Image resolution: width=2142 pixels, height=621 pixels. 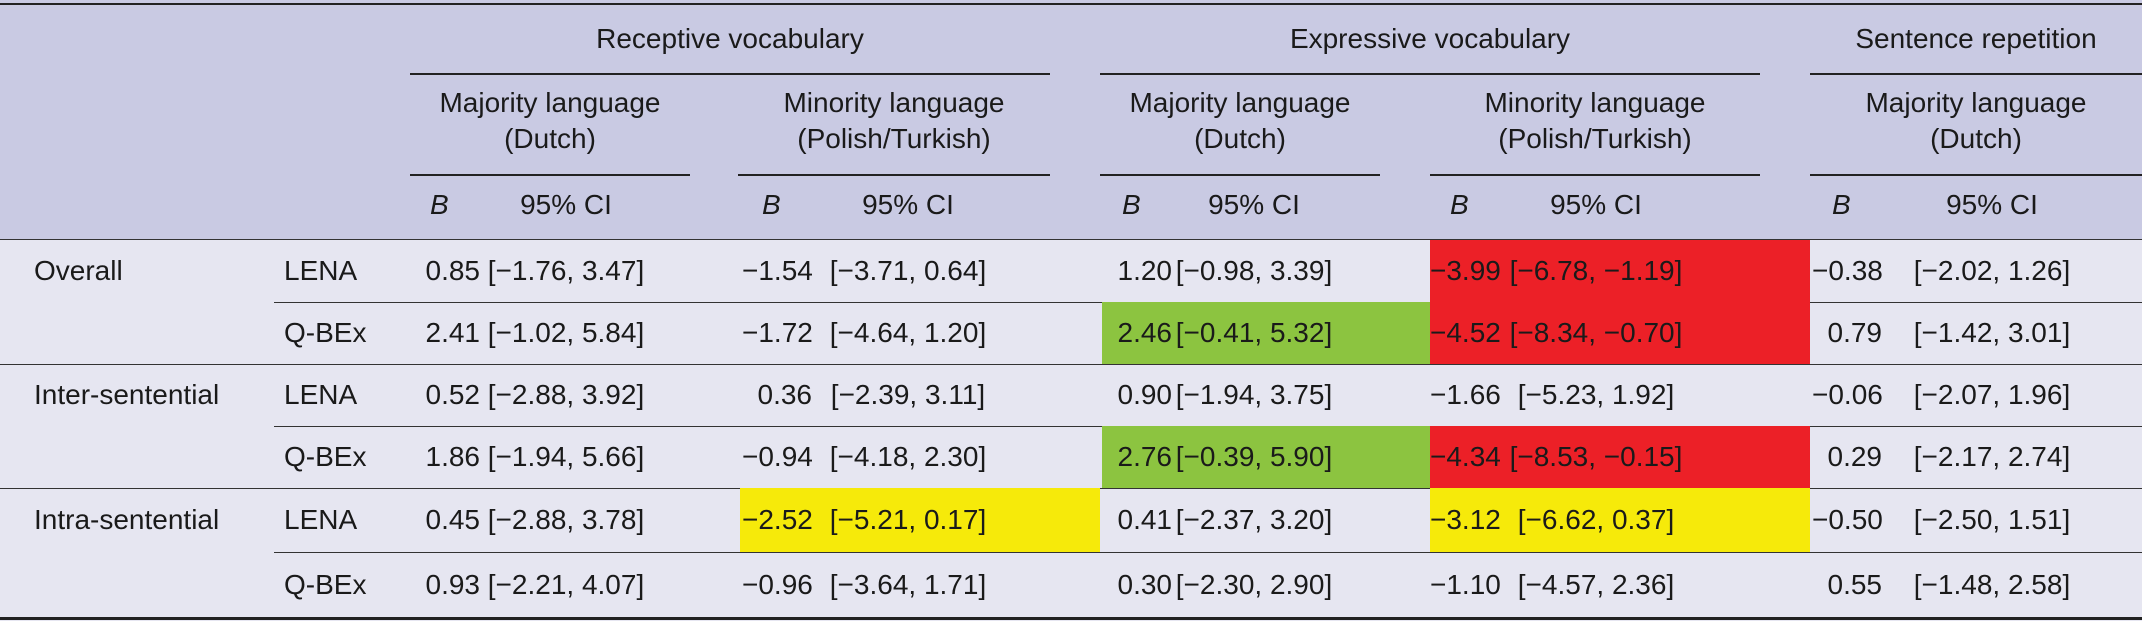 What do you see at coordinates (1596, 394) in the screenshot?
I see `cell-ci: [−5.23, 1.92]` at bounding box center [1596, 394].